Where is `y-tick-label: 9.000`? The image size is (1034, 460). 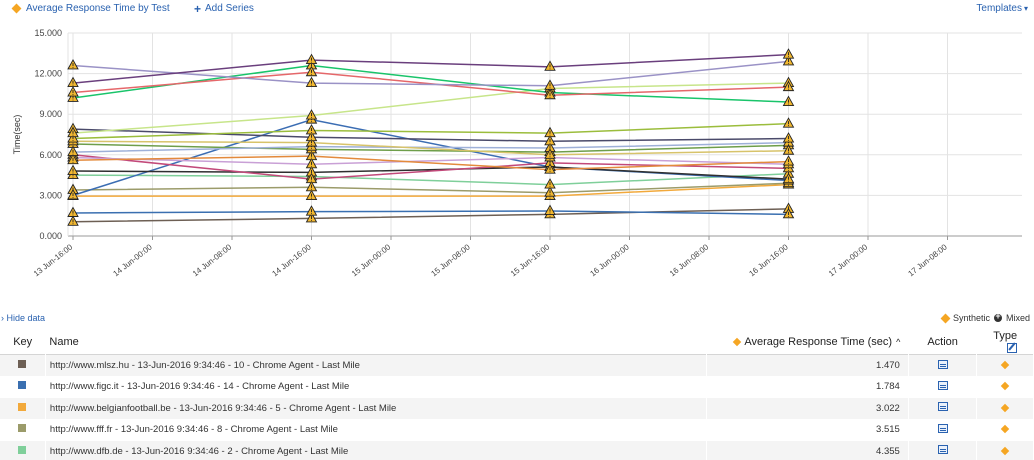 y-tick-label: 9.000 is located at coordinates (50, 114).